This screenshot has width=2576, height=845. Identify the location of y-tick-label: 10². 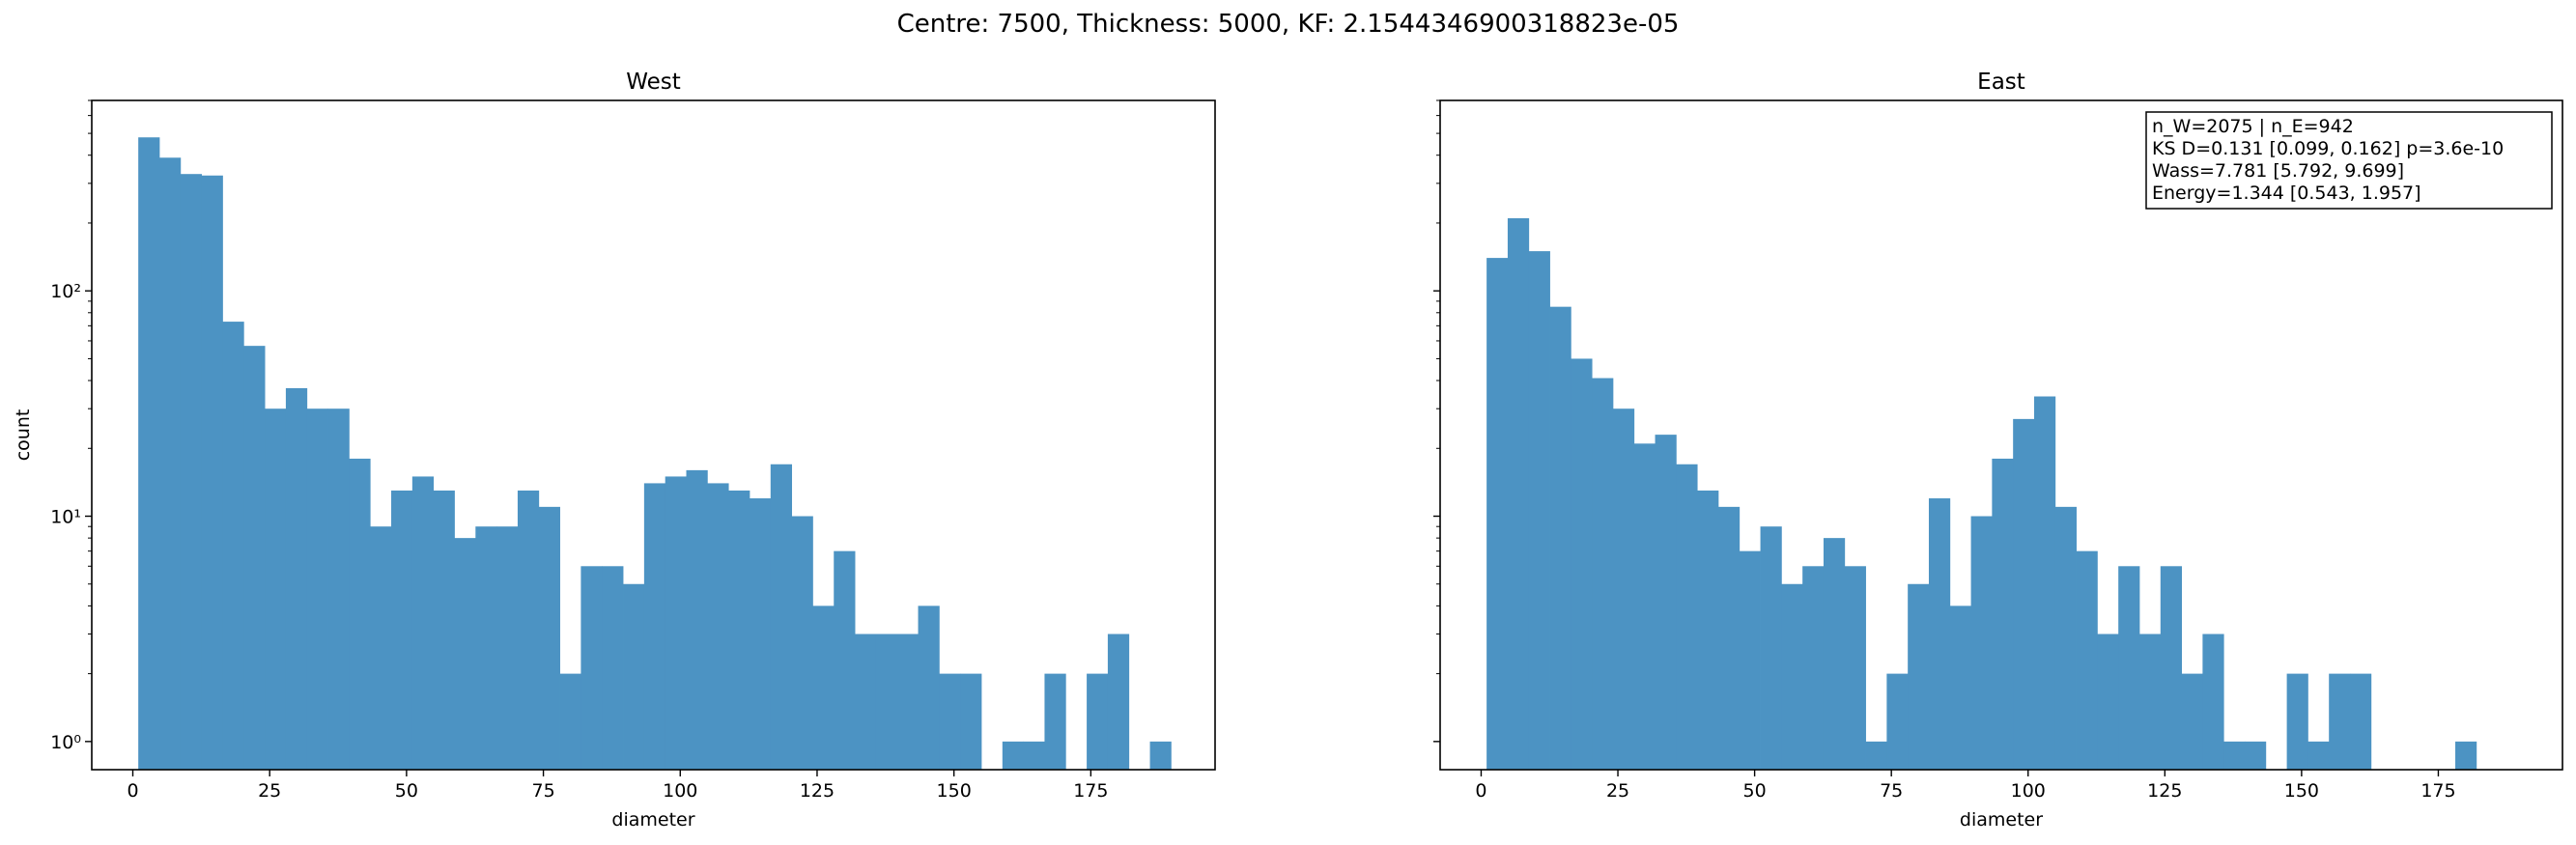
(65, 291).